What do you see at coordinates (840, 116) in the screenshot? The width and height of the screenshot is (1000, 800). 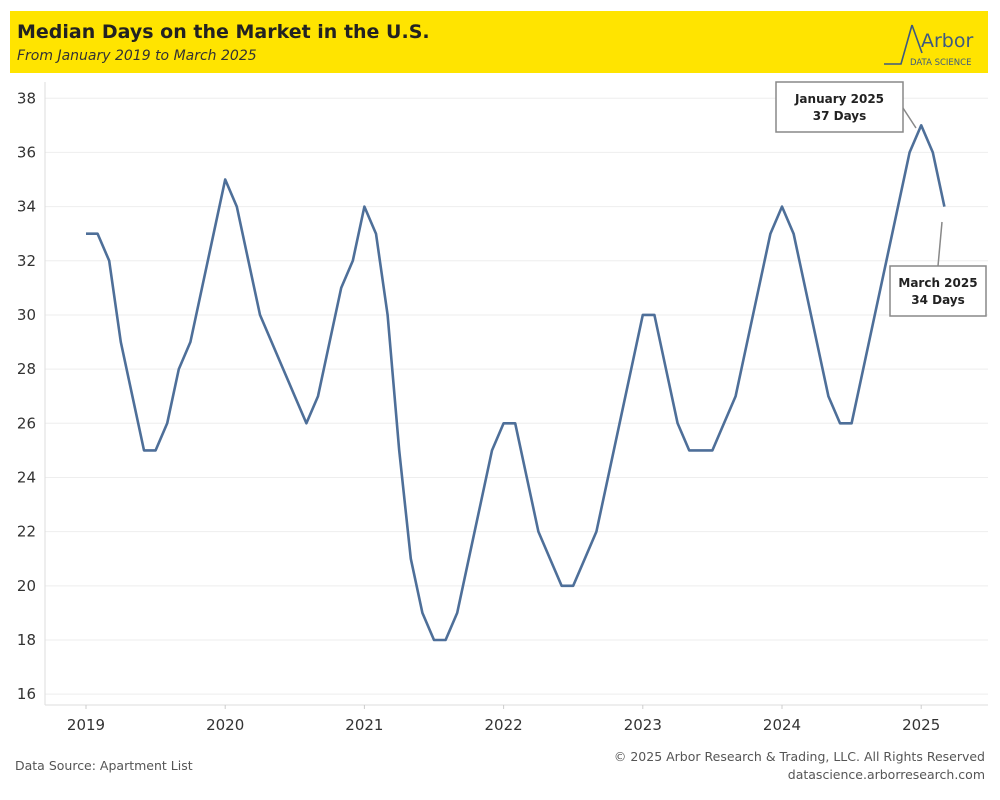 I see `annotation-jan-2025-line2: 37 Days` at bounding box center [840, 116].